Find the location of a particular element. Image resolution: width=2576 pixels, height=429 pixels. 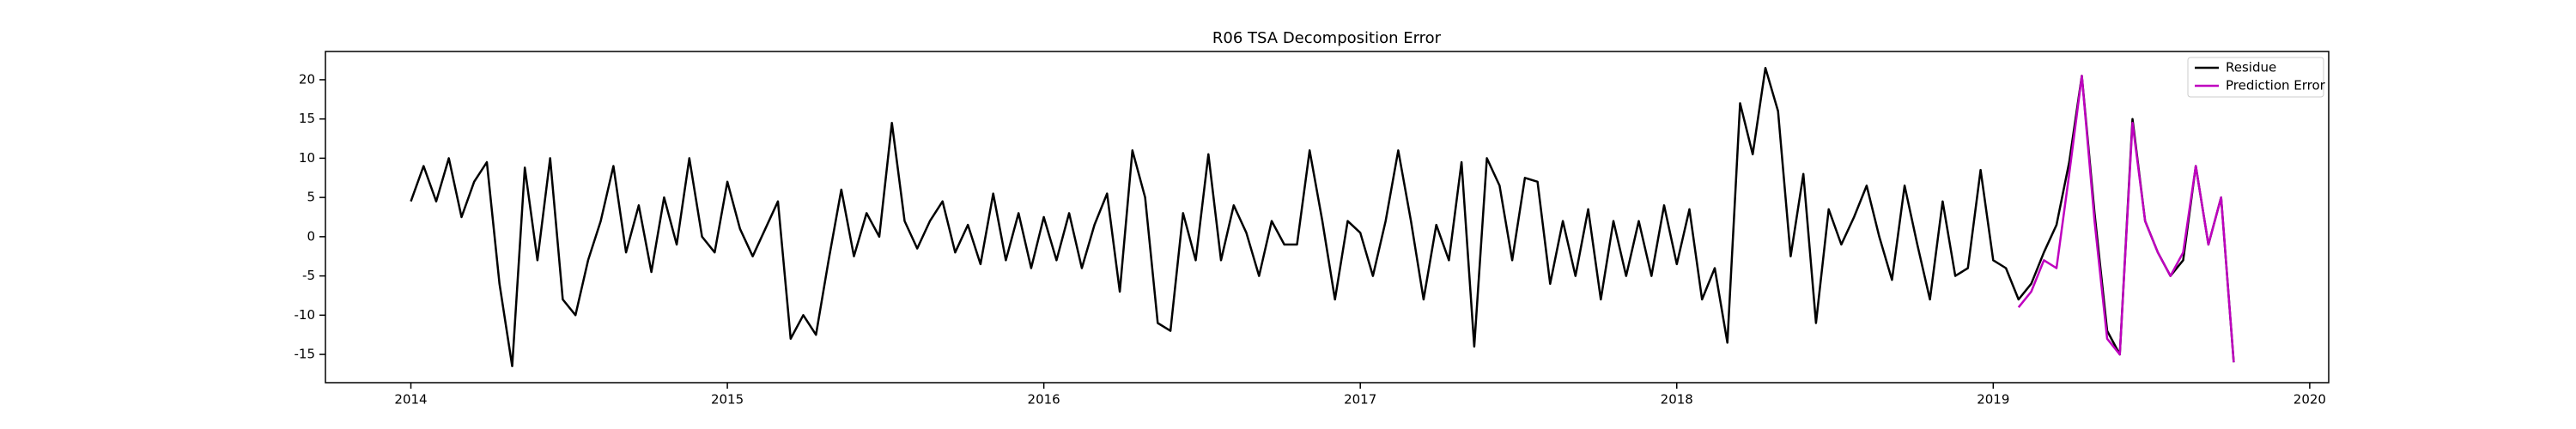

x-tick-label: 2019 is located at coordinates (1993, 400).